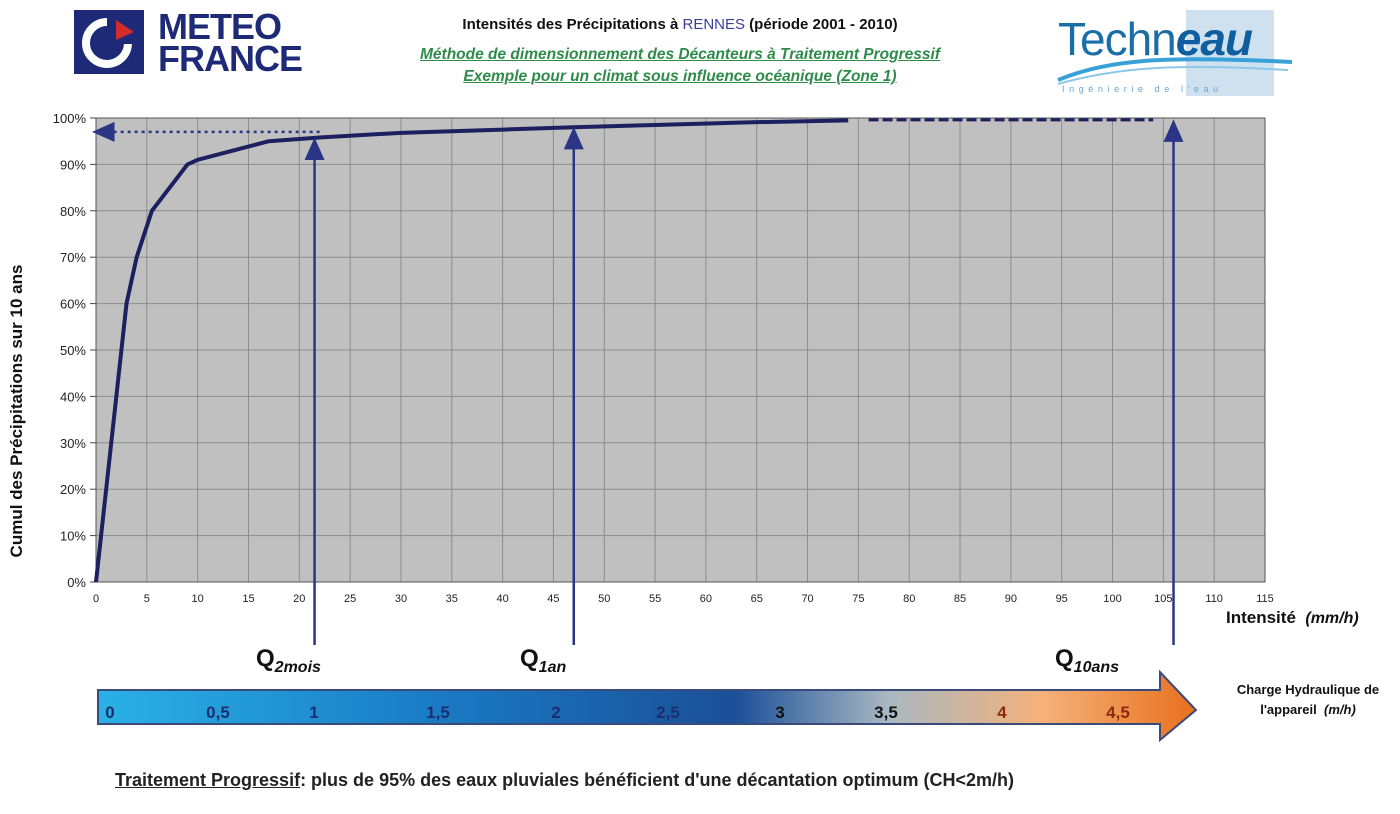  I want to click on x-tick-label: 115, so click(1265, 599).